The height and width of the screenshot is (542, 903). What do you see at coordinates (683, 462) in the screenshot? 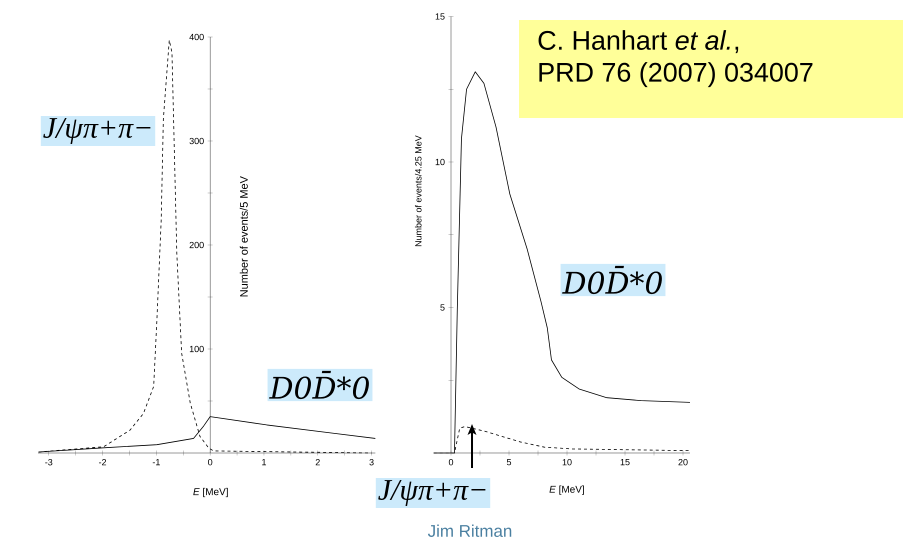
I see `x-tick-label: 20` at bounding box center [683, 462].